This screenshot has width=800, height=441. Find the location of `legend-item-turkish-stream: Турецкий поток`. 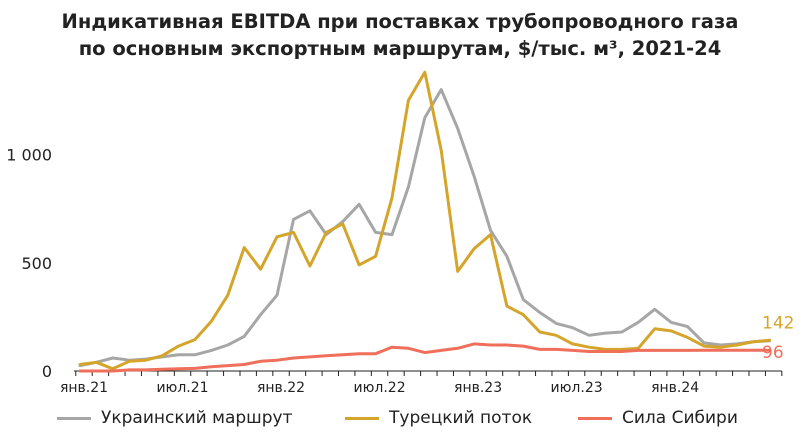

legend-item-turkish-stream: Турецкий поток is located at coordinates (438, 418).